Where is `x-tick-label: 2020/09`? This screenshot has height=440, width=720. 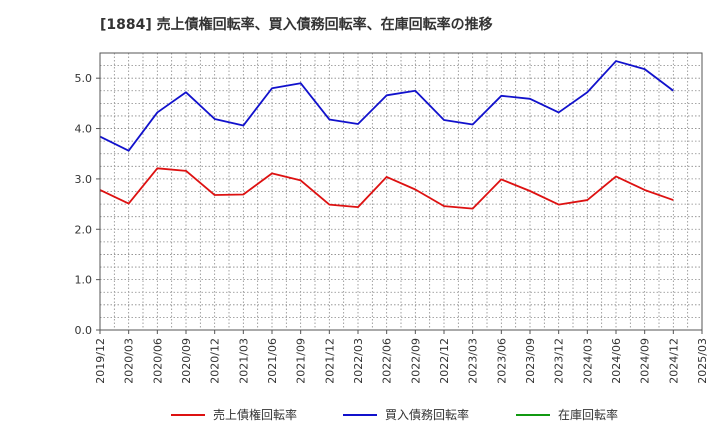
x-tick-label: 2020/09 is located at coordinates (186, 361).